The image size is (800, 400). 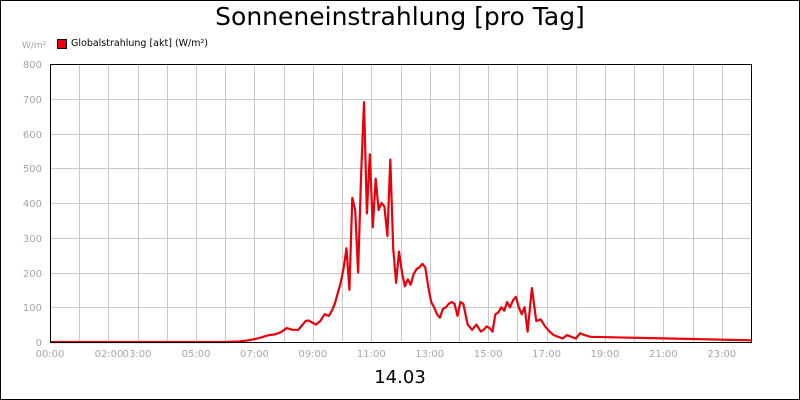 I want to click on x-tick-label: 15:00, so click(x=488, y=354).